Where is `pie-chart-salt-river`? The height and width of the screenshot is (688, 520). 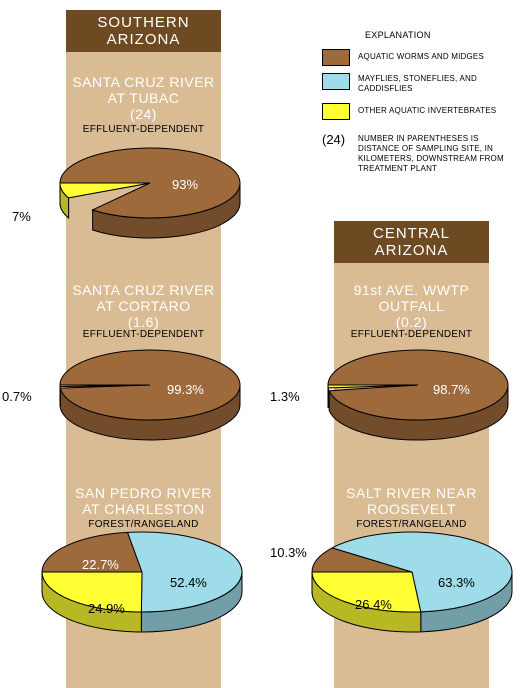 pie-chart-salt-river is located at coordinates (412, 582).